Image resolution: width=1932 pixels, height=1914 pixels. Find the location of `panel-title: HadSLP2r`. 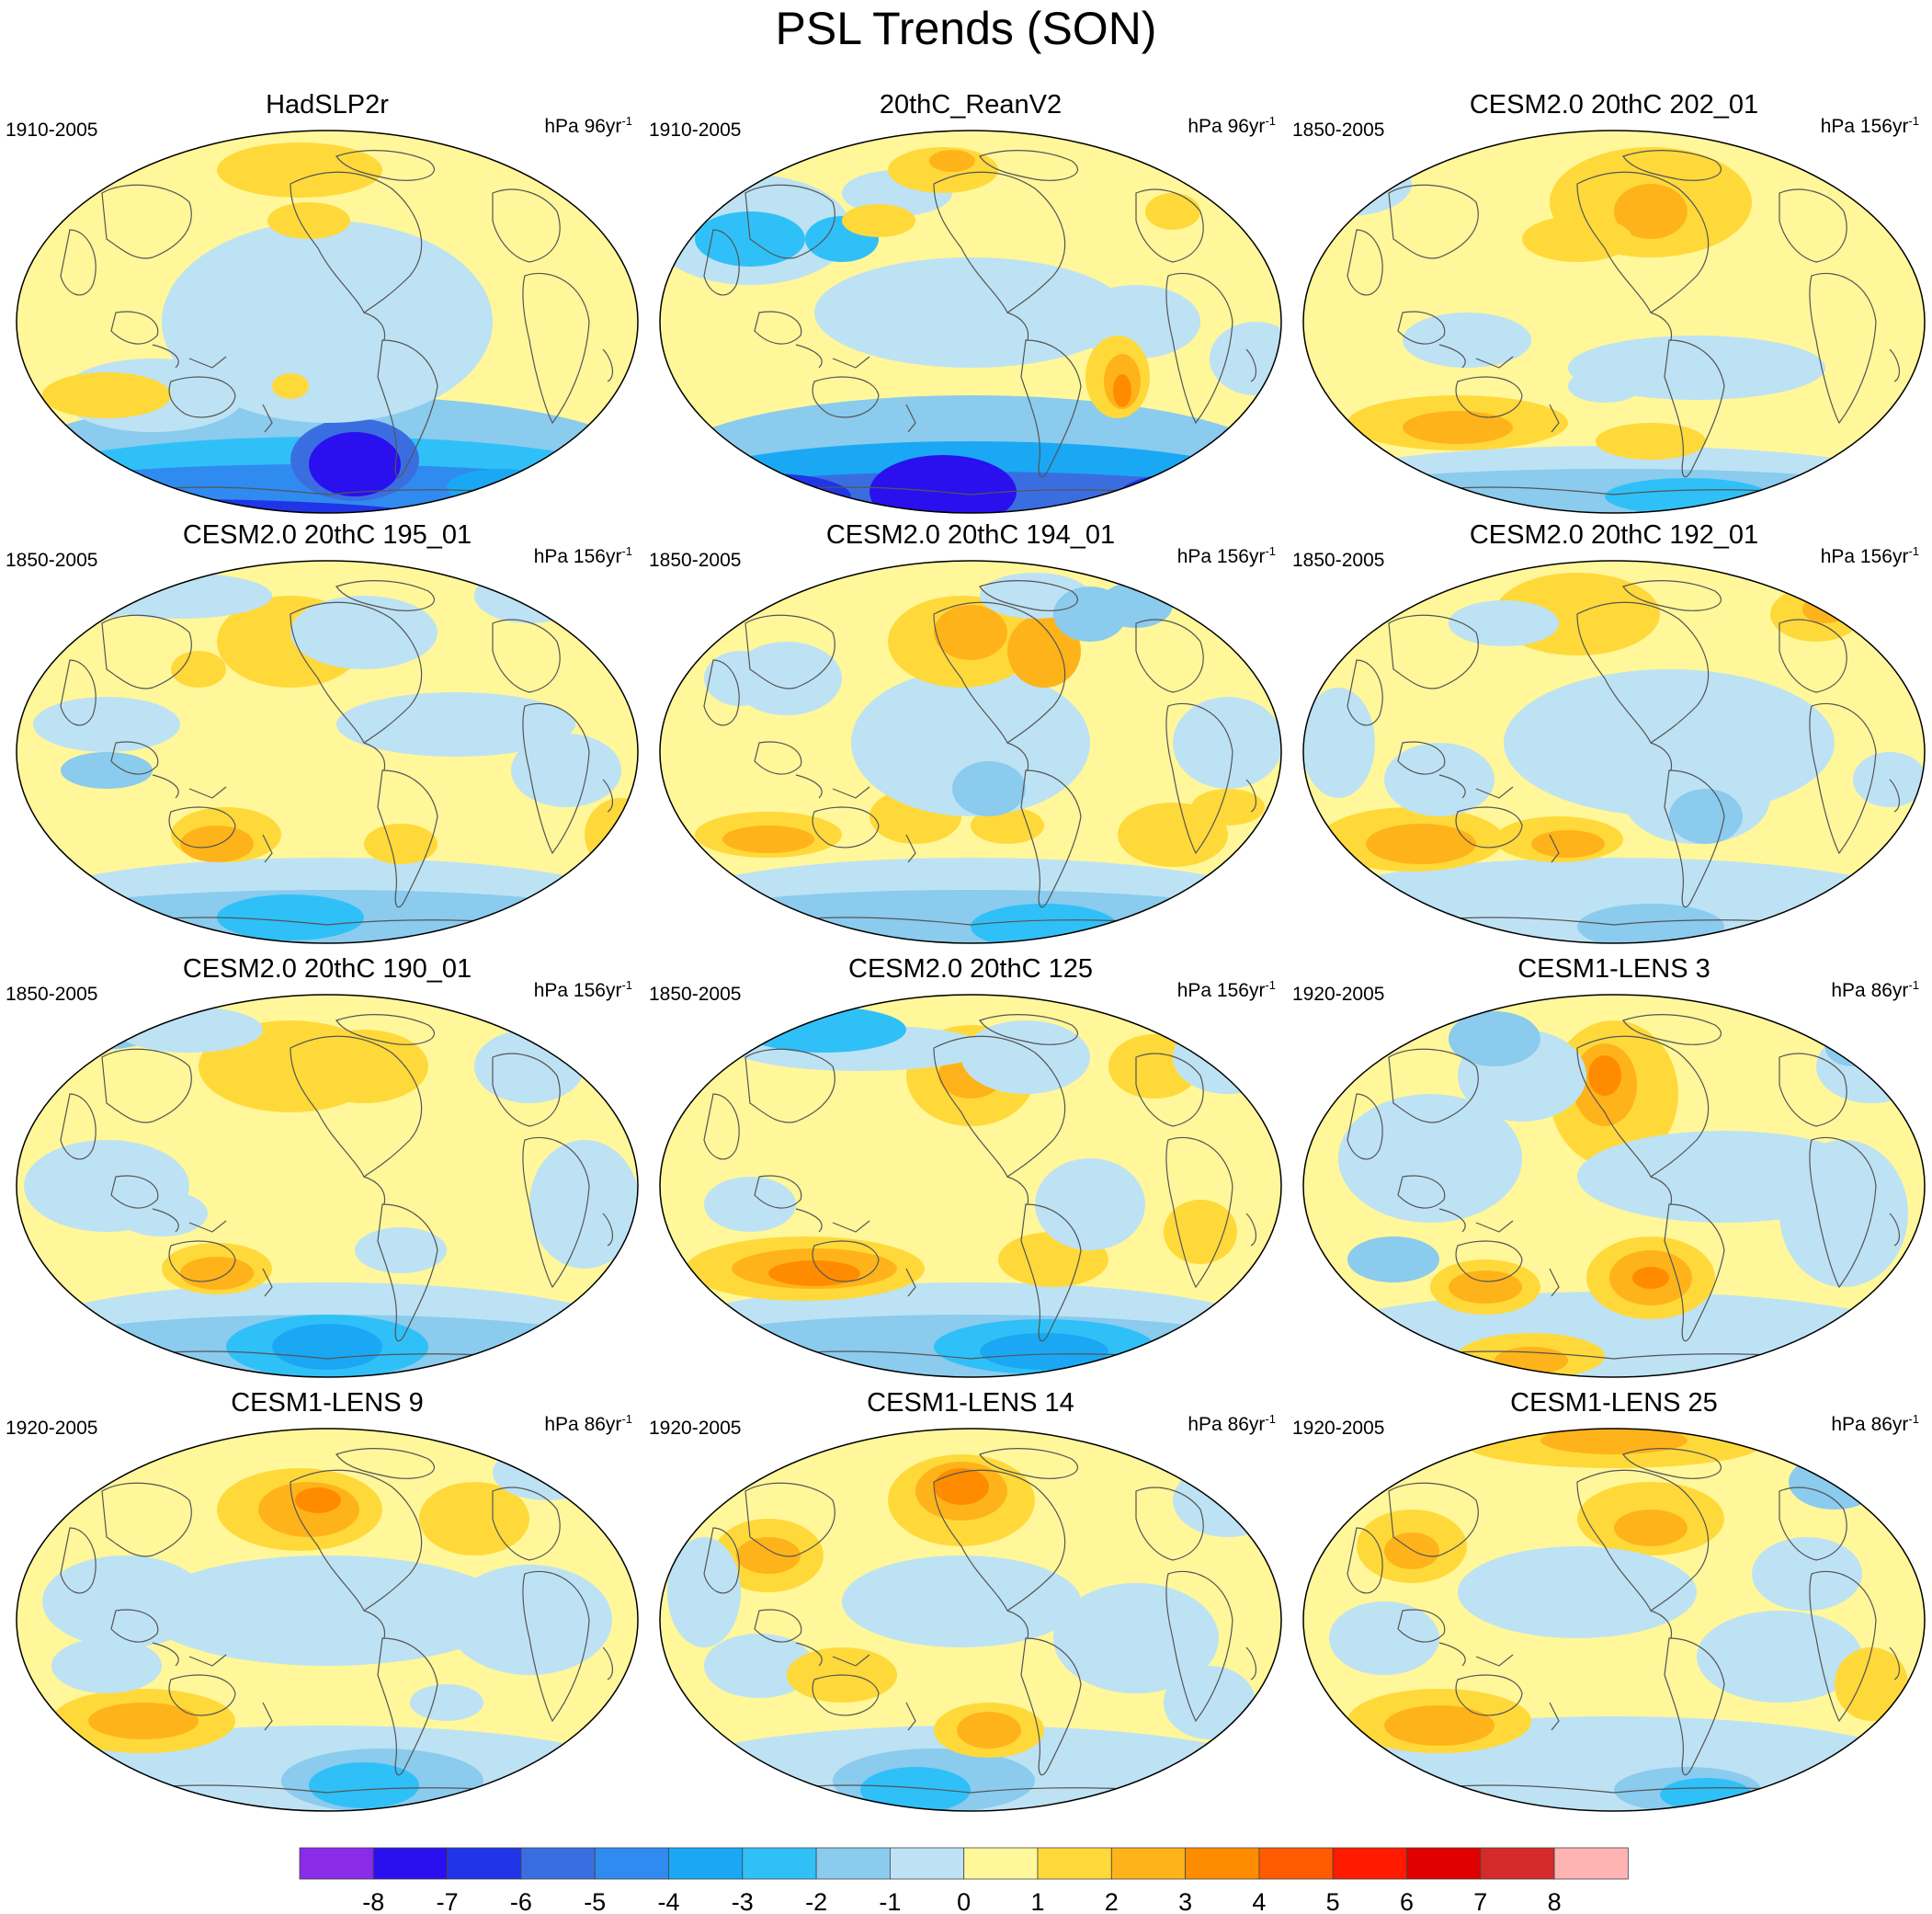

panel-title: HadSLP2r is located at coordinates (328, 105).